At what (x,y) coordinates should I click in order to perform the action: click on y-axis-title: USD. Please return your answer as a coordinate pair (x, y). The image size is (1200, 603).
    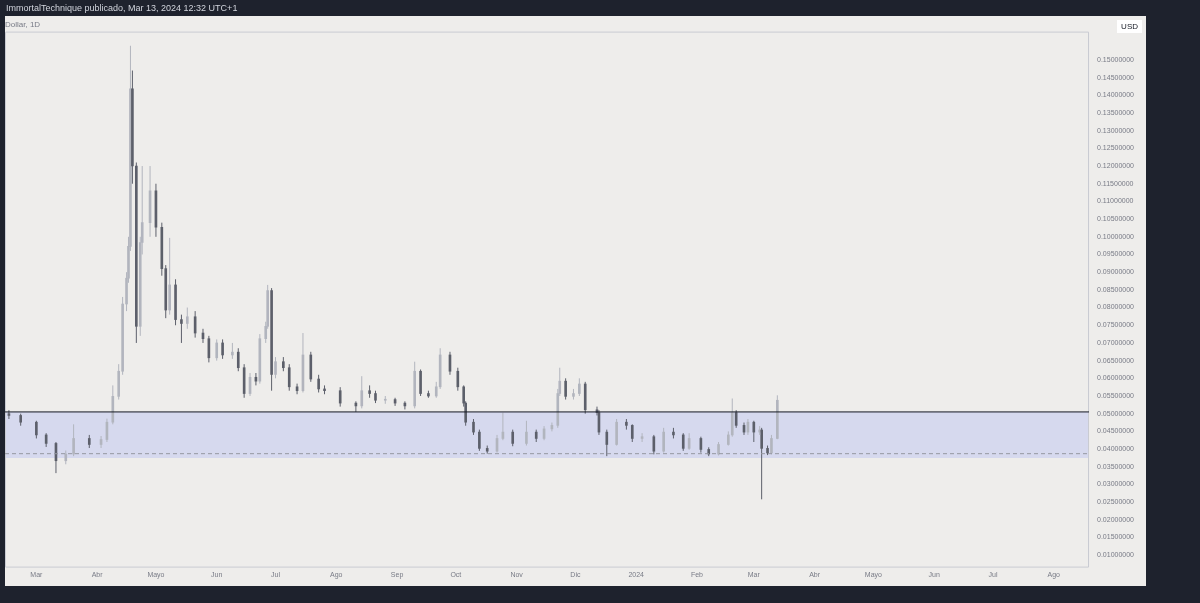
    Looking at the image, I should click on (1129, 26).